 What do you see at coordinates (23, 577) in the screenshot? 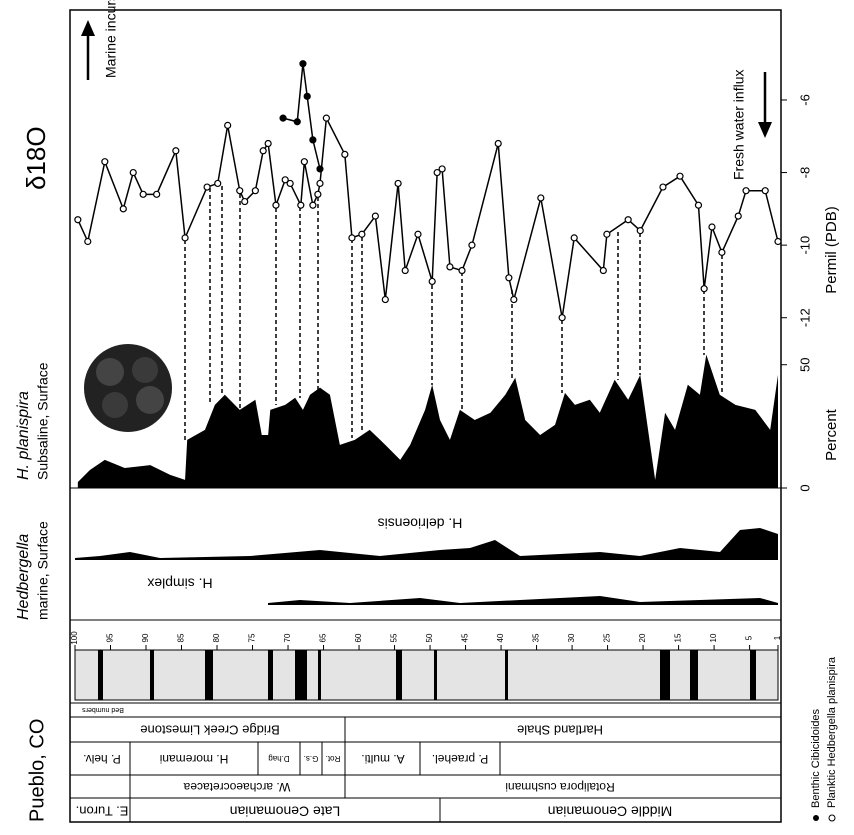
I see `panel-title: Hedbergella` at bounding box center [23, 577].